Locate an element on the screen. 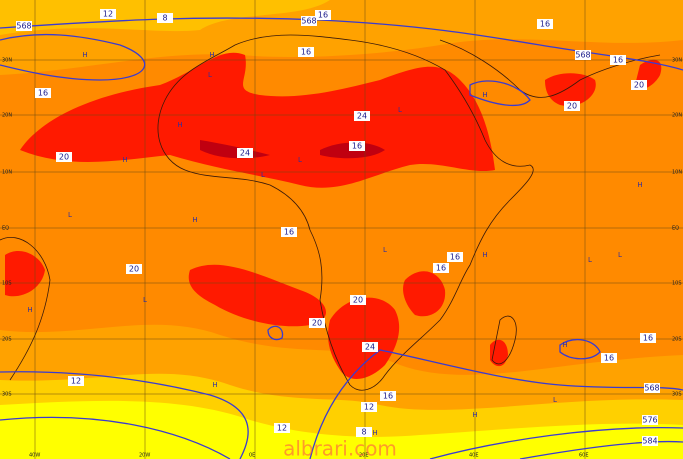 This screenshot has height=459, width=683. lat-label: 30N is located at coordinates (677, 61).